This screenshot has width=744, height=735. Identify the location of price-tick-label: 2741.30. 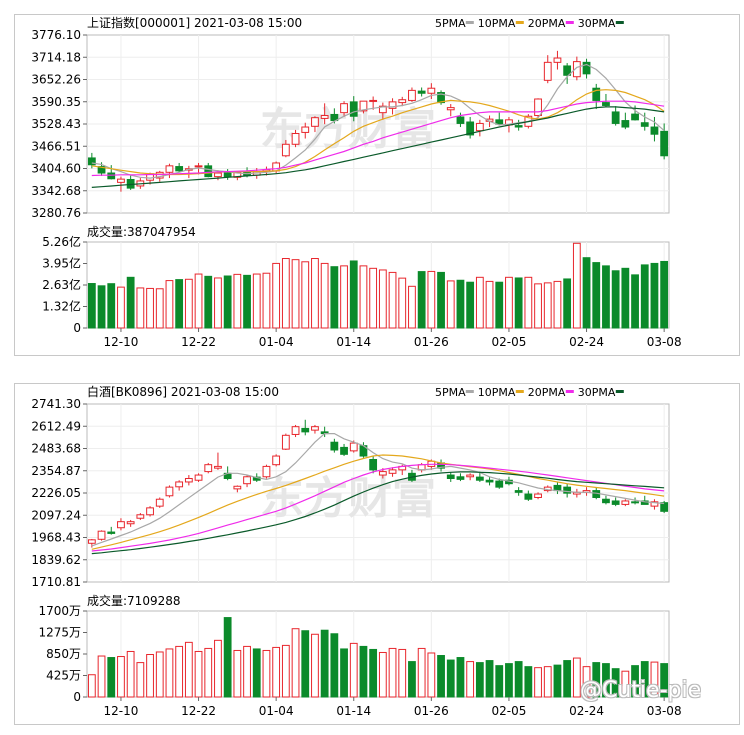
(56, 404).